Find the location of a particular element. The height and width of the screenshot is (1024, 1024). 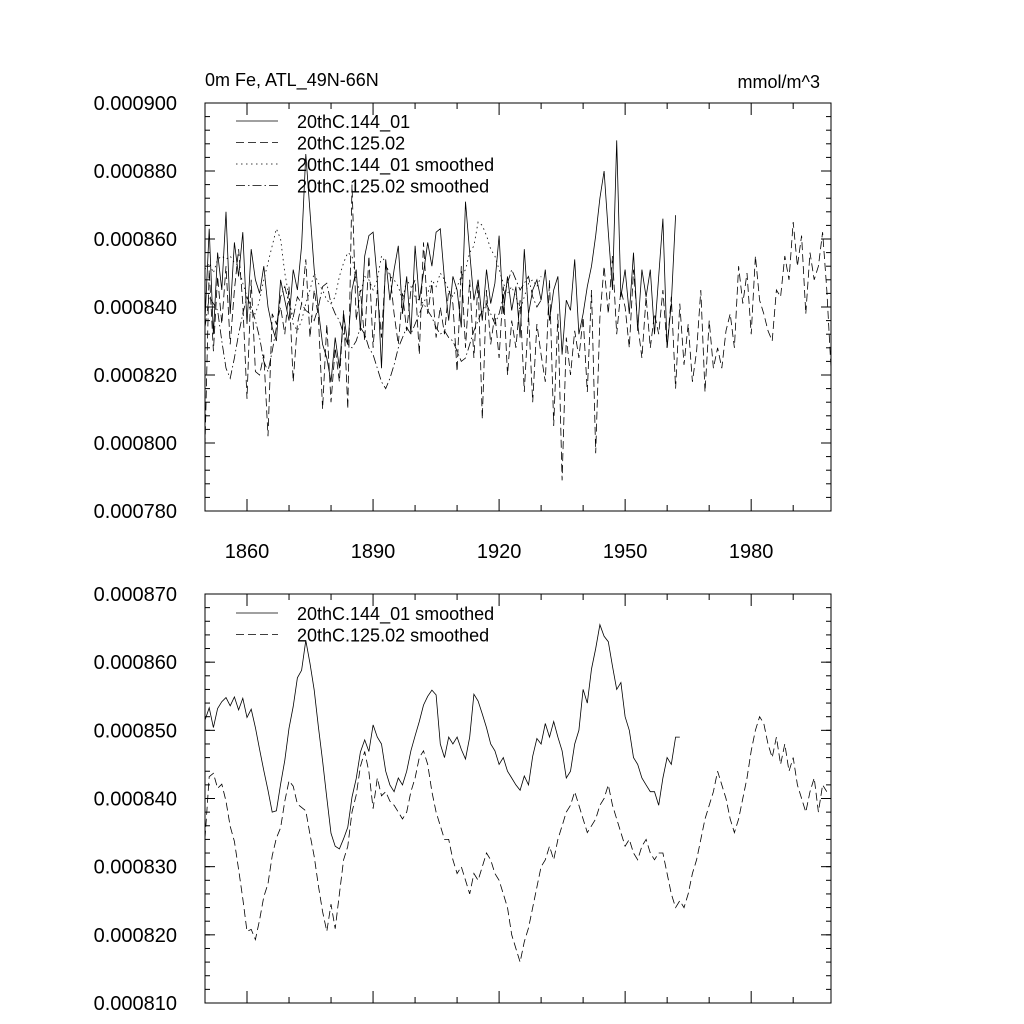

x-tick-label: 1890 is located at coordinates (373, 552).